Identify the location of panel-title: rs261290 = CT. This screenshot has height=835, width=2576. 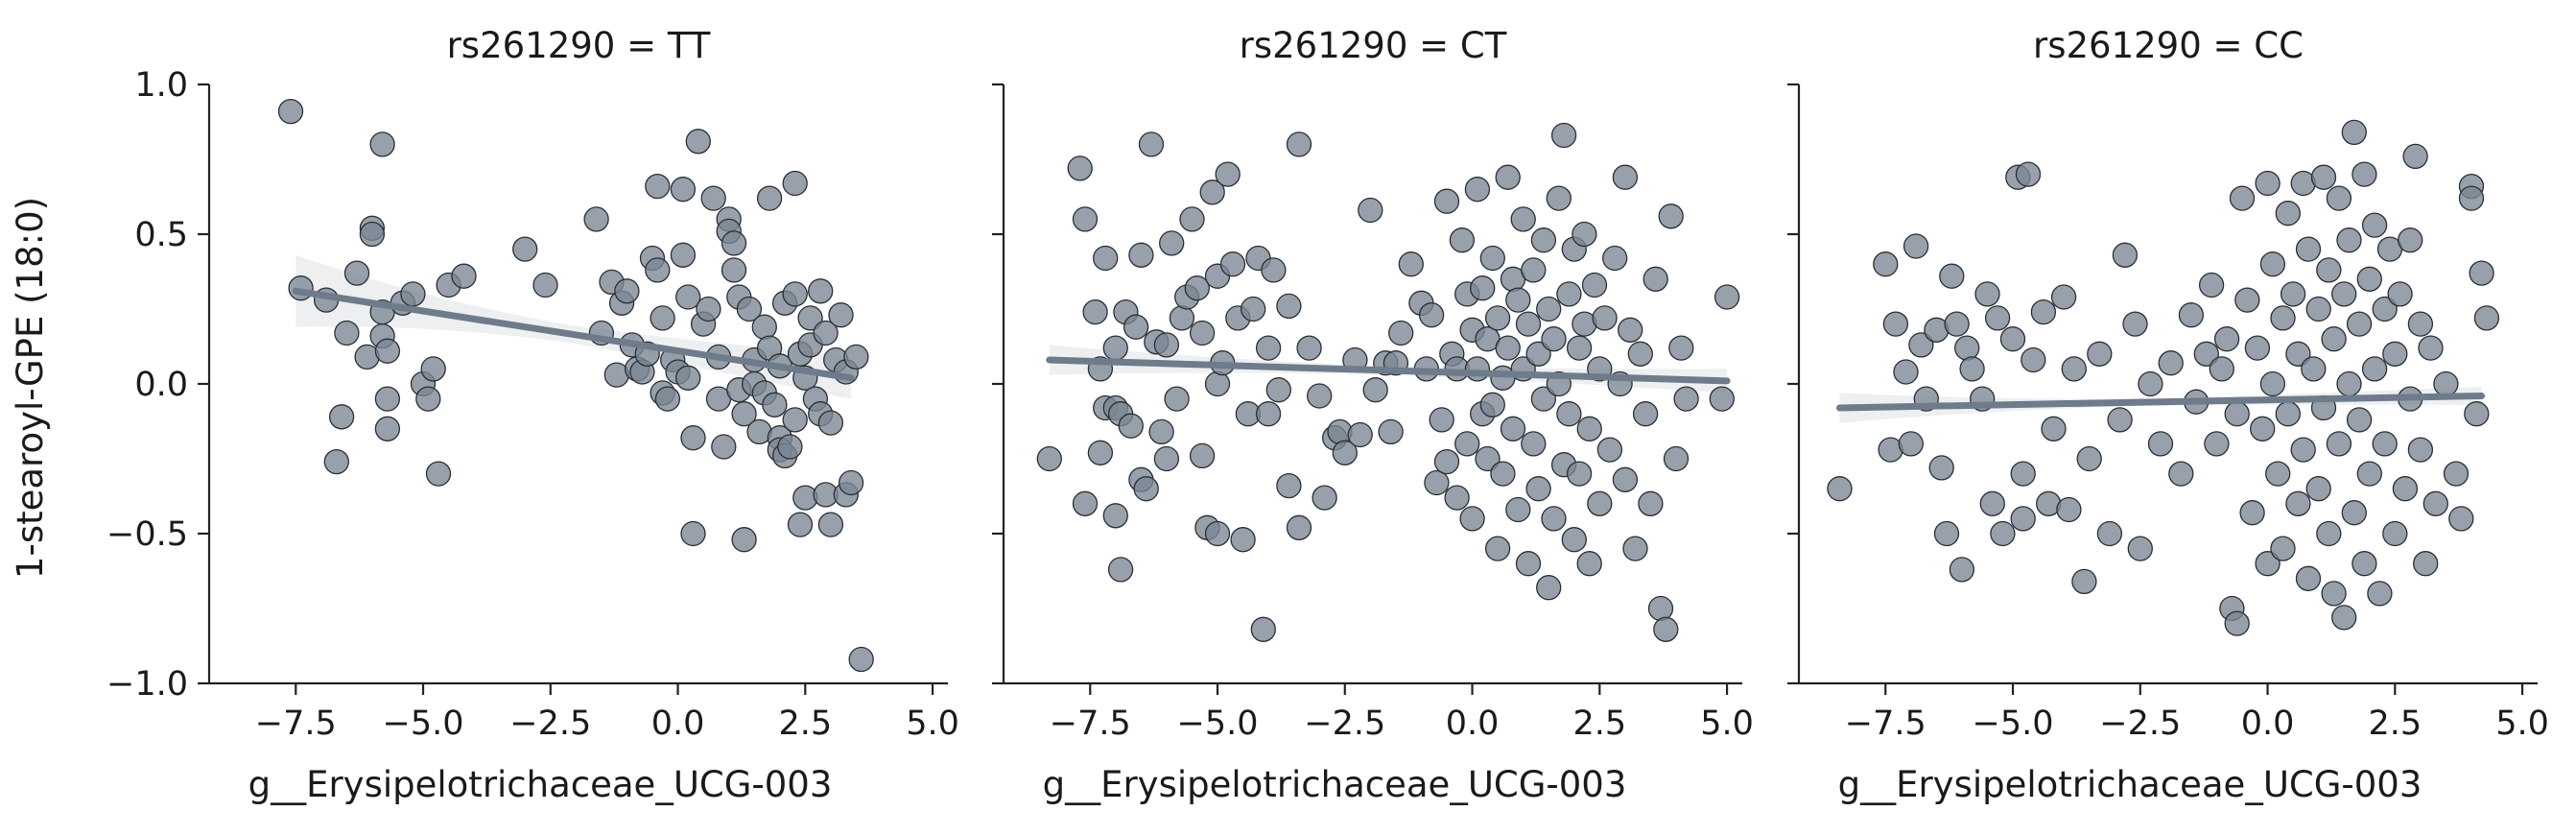
(1374, 45).